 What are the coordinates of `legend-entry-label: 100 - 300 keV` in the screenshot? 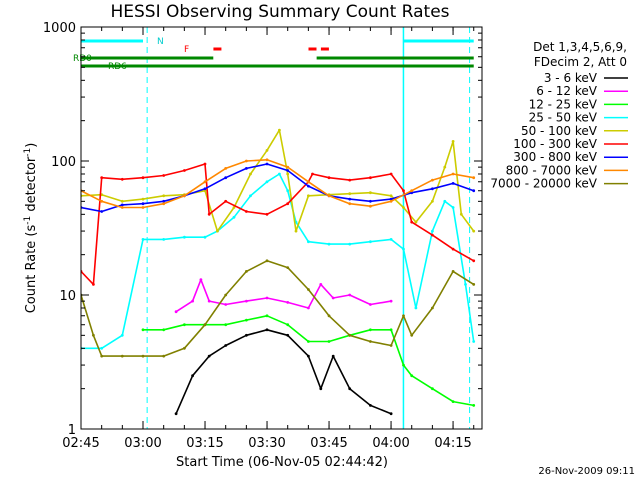 It's located at (555, 144).